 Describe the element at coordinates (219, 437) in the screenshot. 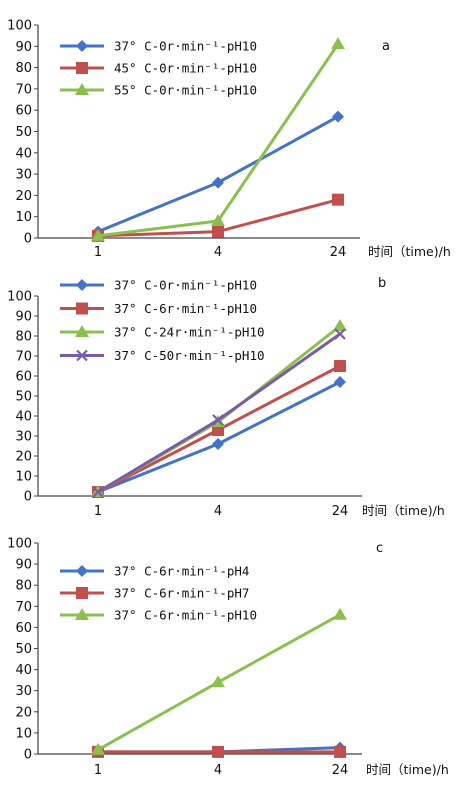

I see `series-line` at that location.